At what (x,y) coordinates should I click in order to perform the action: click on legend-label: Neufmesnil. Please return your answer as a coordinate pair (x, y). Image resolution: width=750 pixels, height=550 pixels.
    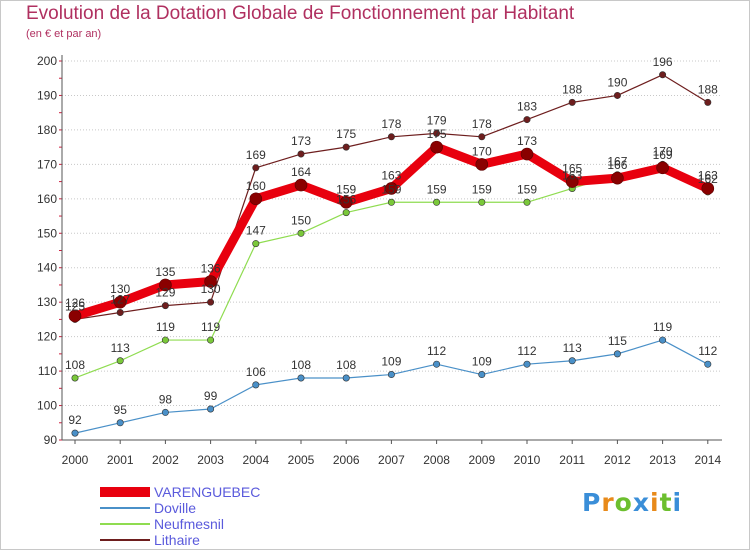
    Looking at the image, I should click on (189, 524).